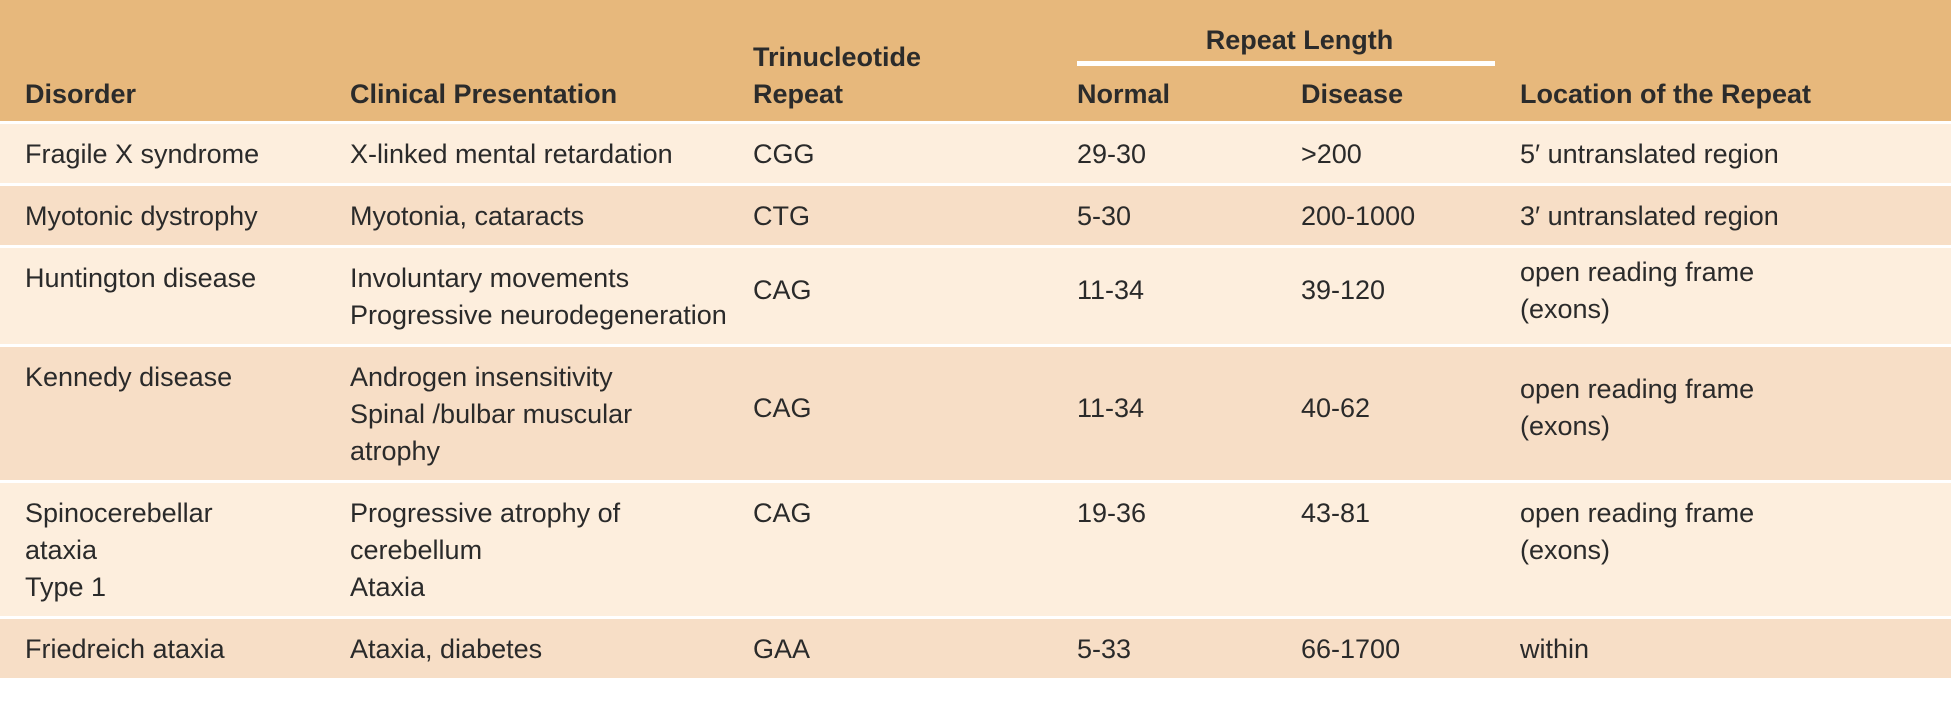  I want to click on cell-line: Androgen insensitivity, so click(481, 376).